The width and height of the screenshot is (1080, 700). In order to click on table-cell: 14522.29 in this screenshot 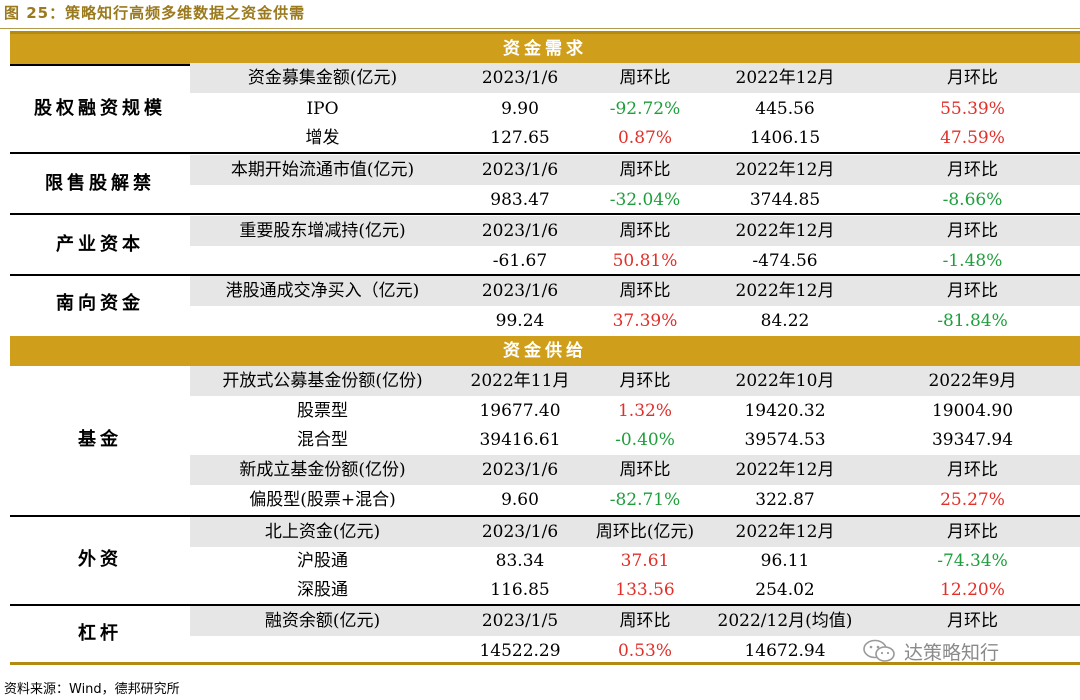, I will do `click(520, 651)`.